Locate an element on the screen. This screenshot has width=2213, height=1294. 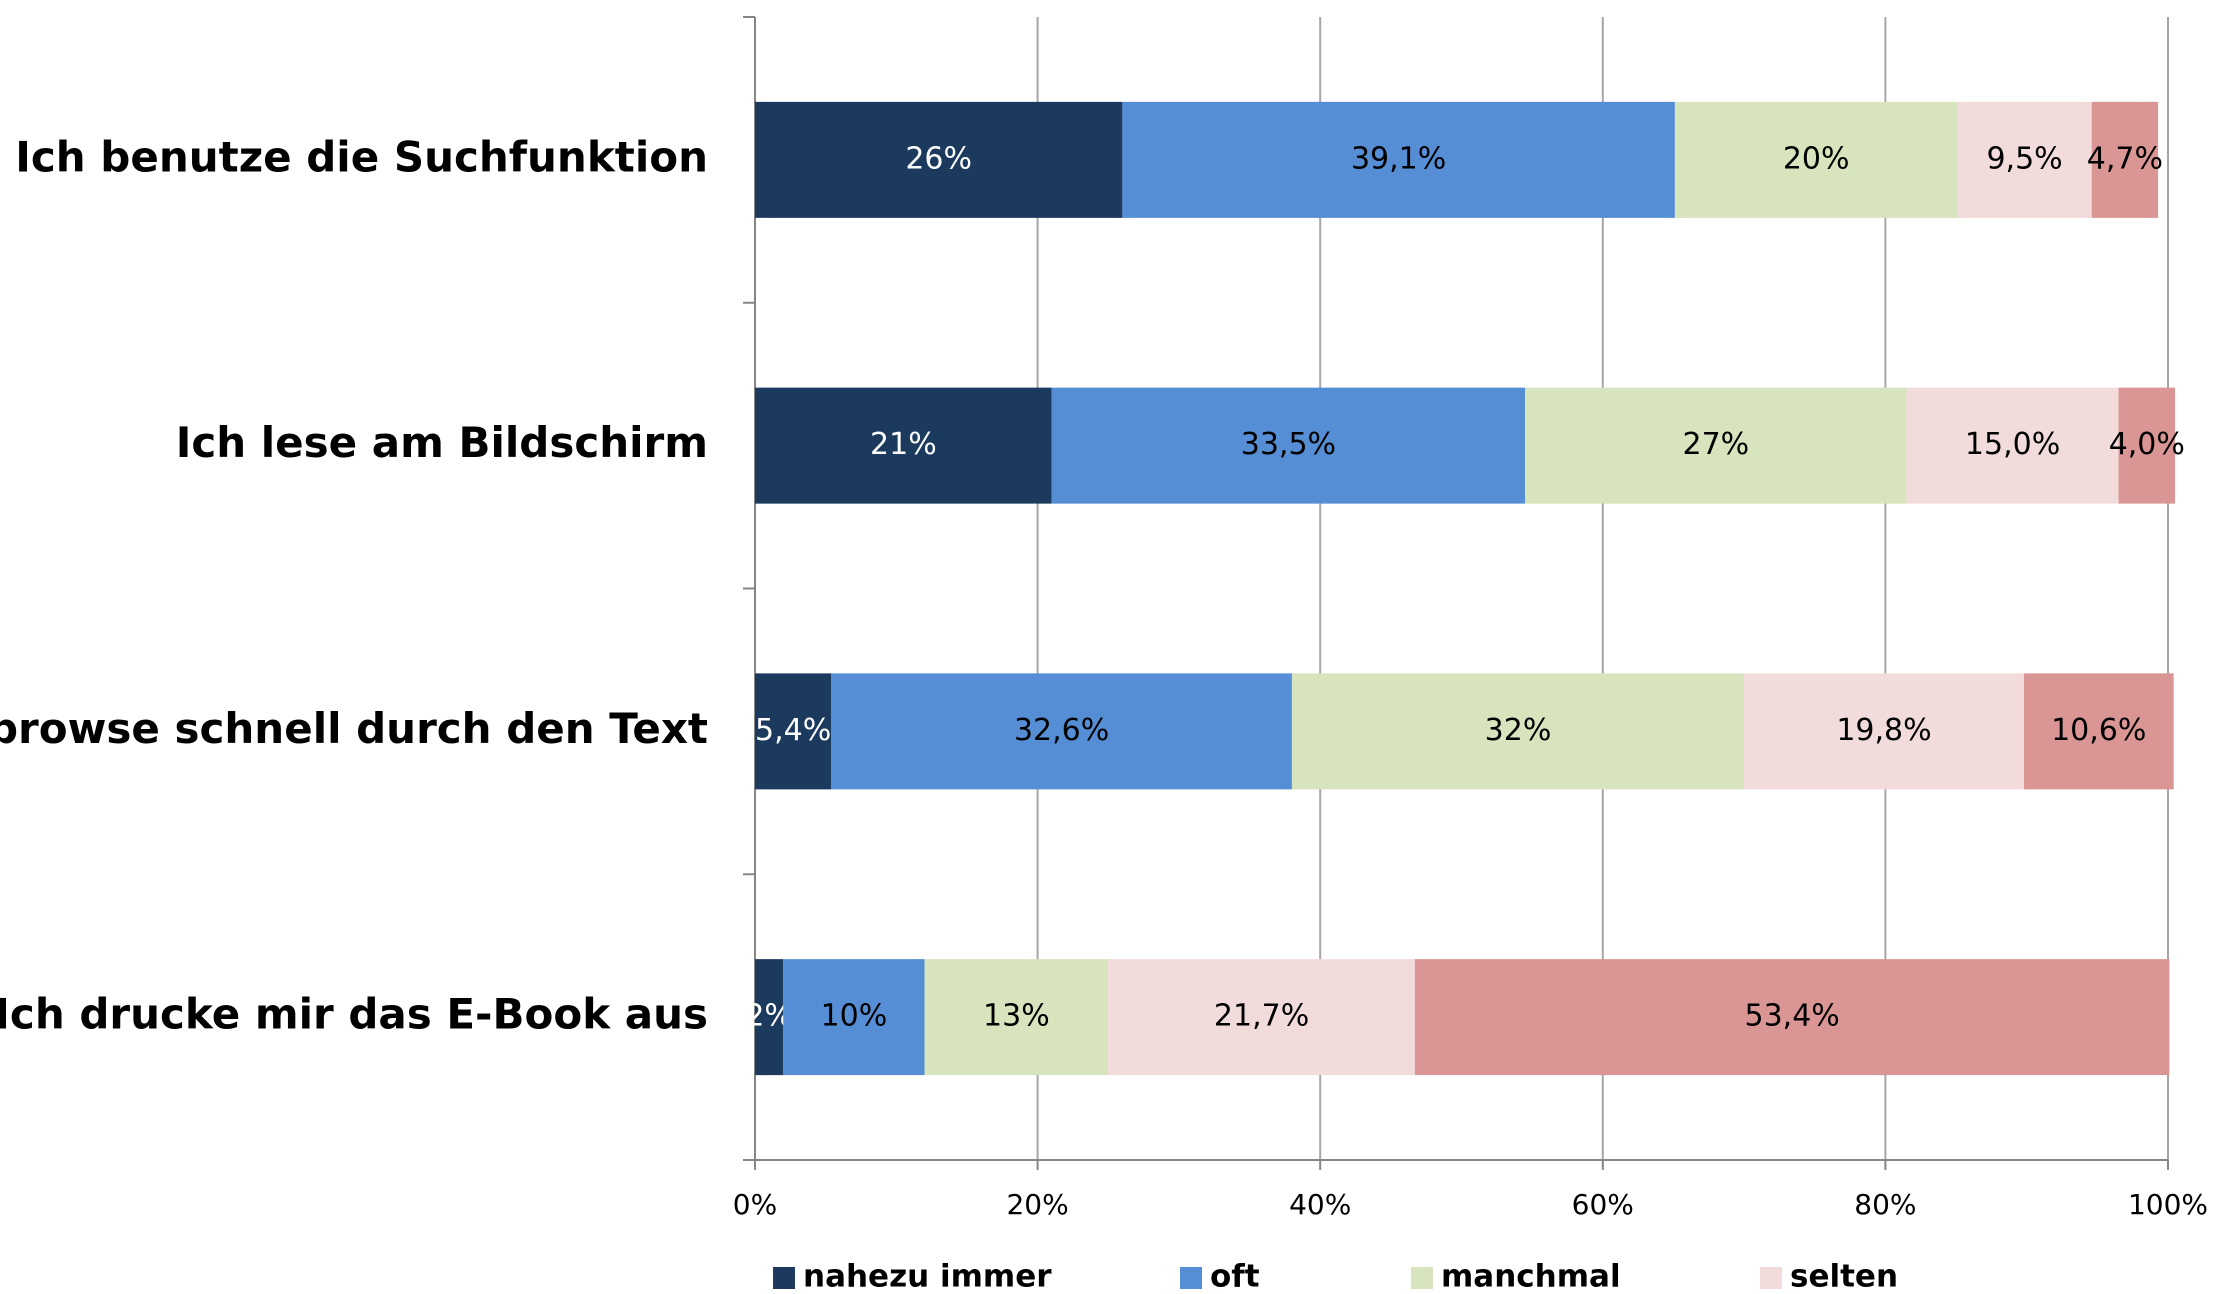
value-label: 20% is located at coordinates (1816, 158).